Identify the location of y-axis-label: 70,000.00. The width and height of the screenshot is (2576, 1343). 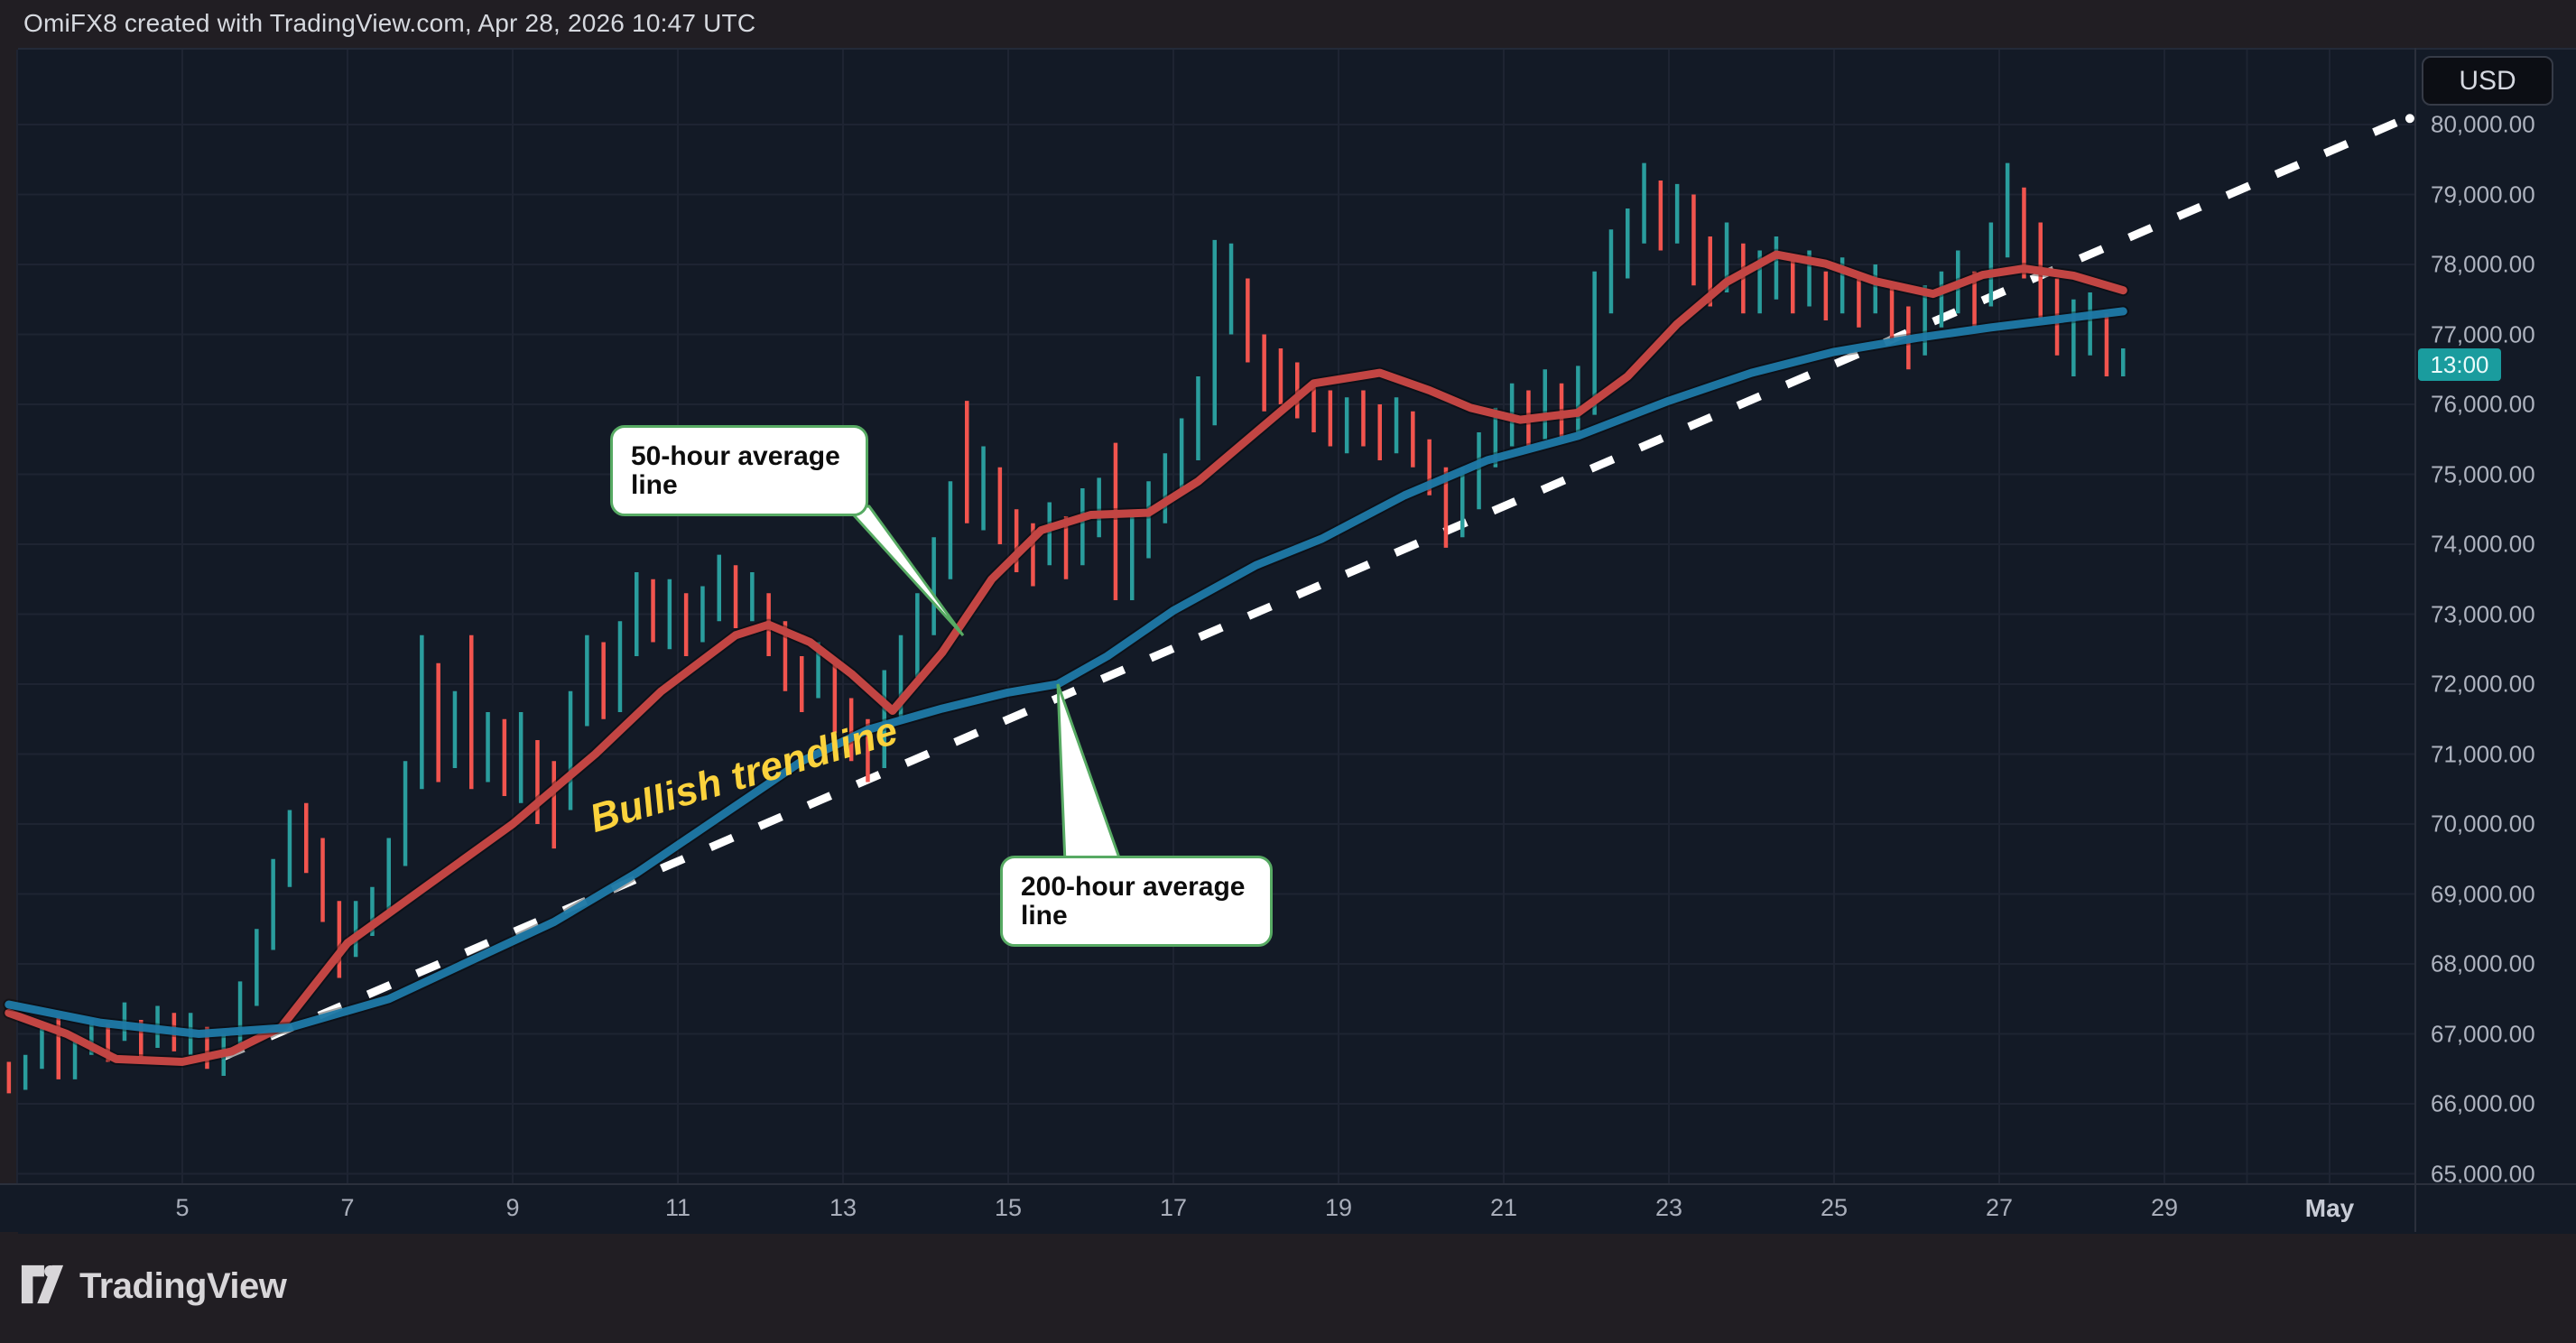
(2483, 824).